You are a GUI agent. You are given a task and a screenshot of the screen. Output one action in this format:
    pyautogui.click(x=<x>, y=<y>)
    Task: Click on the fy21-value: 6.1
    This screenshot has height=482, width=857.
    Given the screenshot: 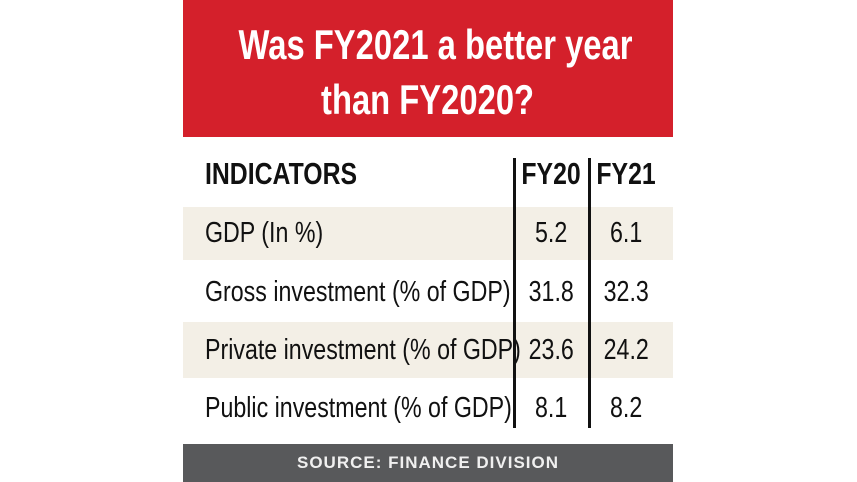 What is the action you would take?
    pyautogui.click(x=626, y=233)
    